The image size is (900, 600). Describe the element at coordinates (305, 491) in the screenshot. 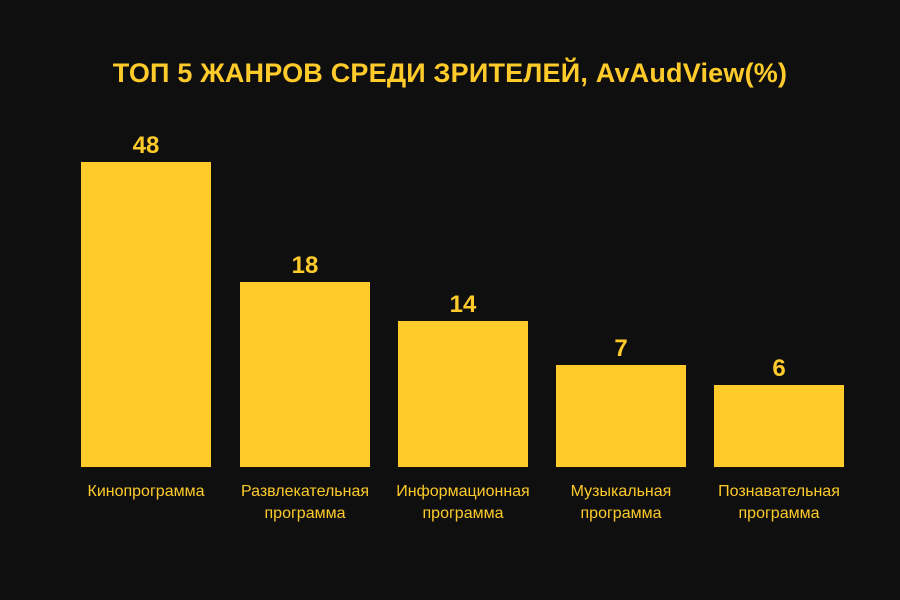

I see `category-label-line: Развлекательная` at that location.